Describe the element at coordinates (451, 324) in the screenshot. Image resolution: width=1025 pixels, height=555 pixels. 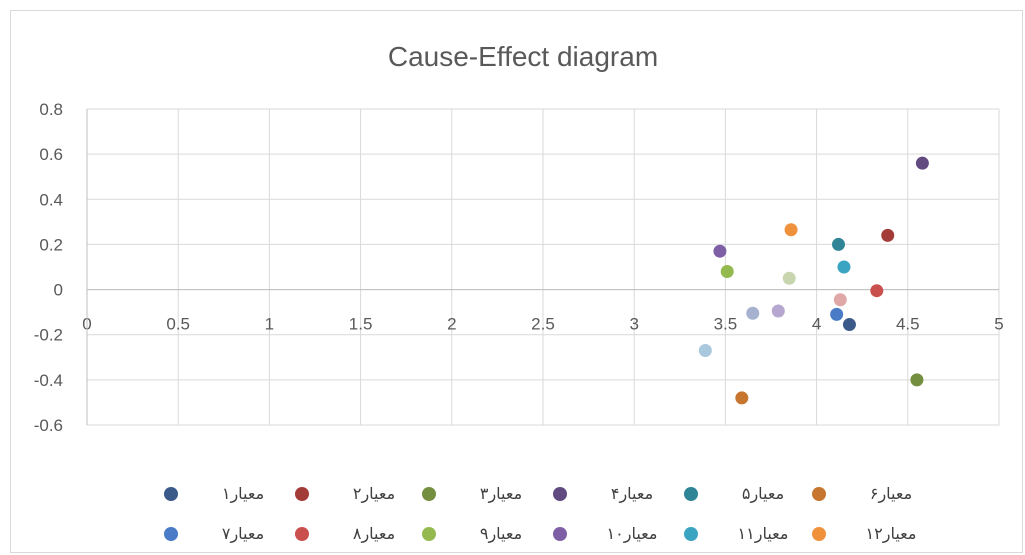
I see `x-tick-label: 2` at that location.